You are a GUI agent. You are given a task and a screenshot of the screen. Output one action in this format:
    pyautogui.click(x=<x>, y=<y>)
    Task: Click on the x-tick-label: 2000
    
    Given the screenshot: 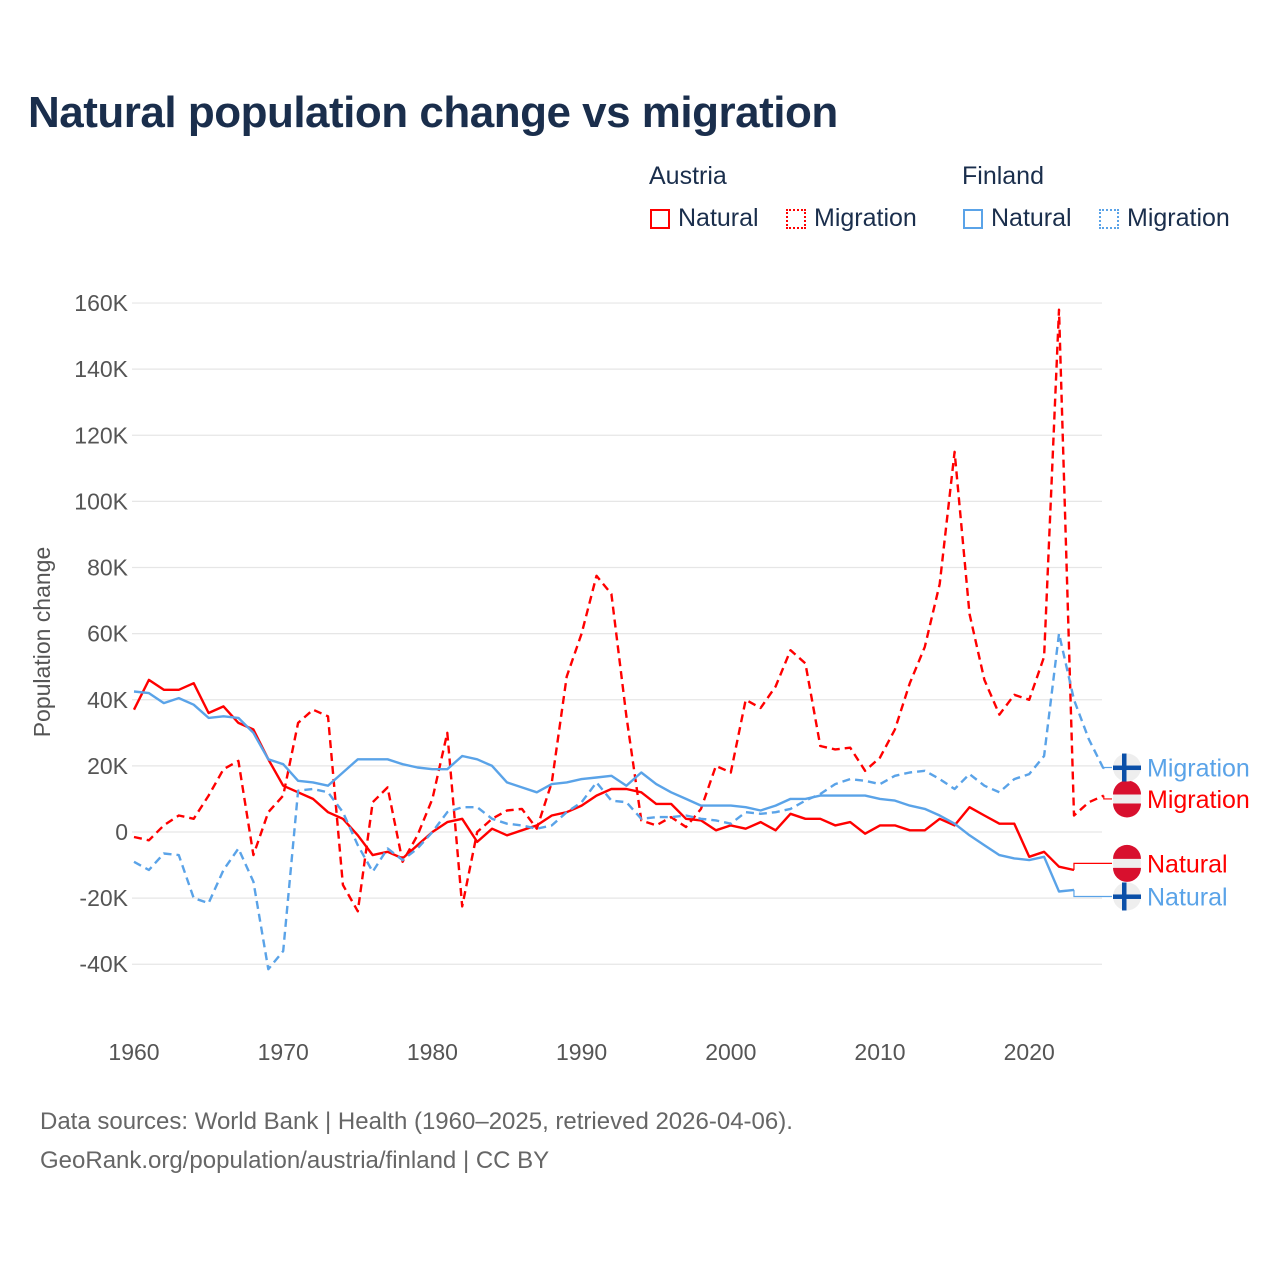 What is the action you would take?
    pyautogui.click(x=730, y=1052)
    